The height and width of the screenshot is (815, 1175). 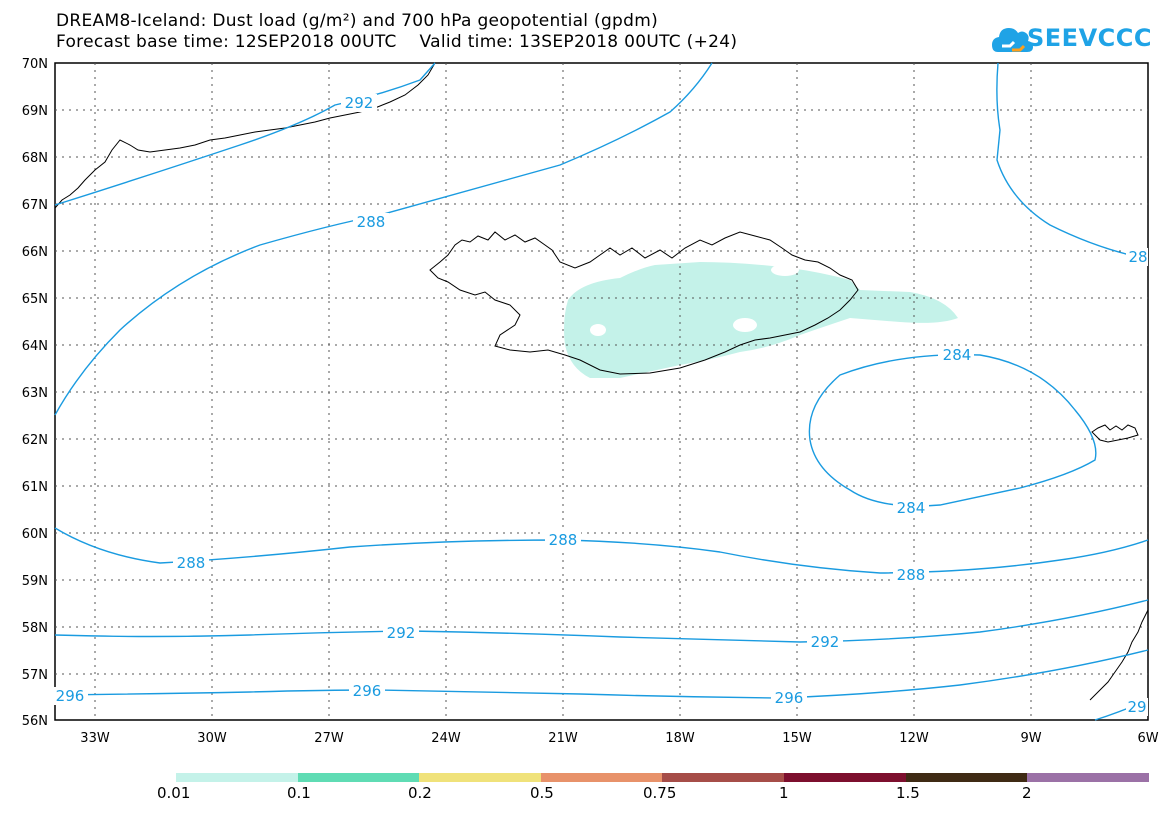 I want to click on lat-label: 64N, so click(x=35, y=346).